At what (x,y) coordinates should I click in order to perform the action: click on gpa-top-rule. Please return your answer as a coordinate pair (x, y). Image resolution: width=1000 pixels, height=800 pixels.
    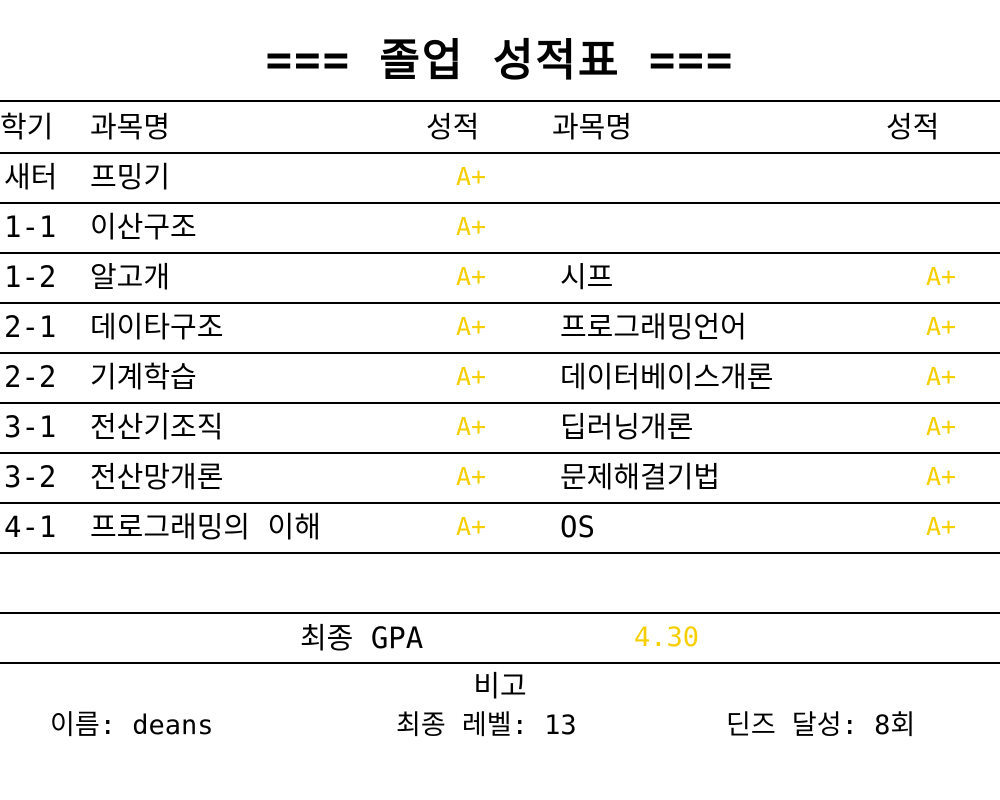
    Looking at the image, I should click on (500, 613).